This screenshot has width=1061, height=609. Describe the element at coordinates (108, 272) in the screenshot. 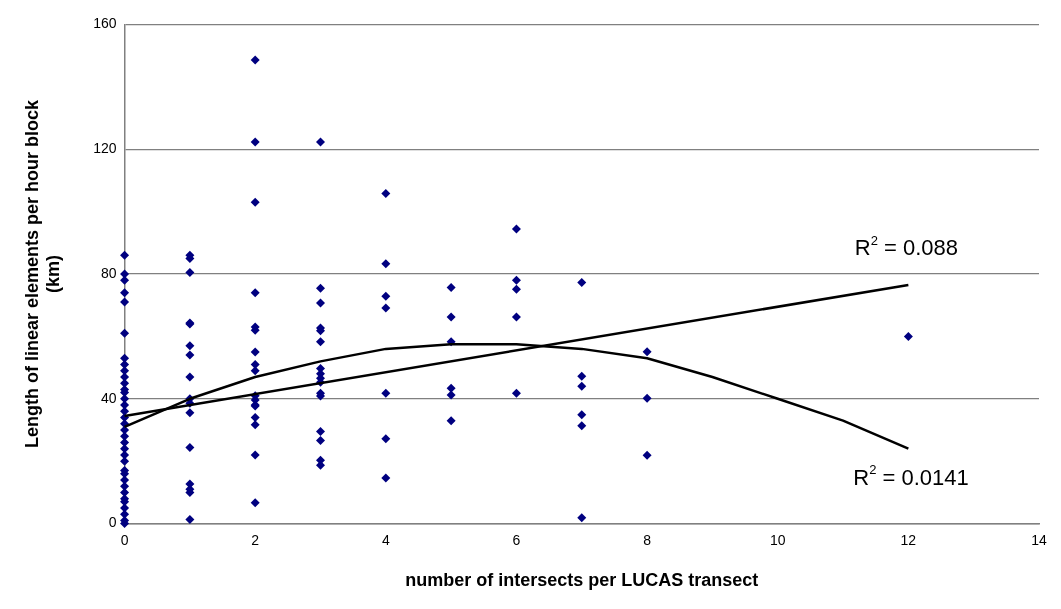

I see `y-tick-label: 80` at that location.